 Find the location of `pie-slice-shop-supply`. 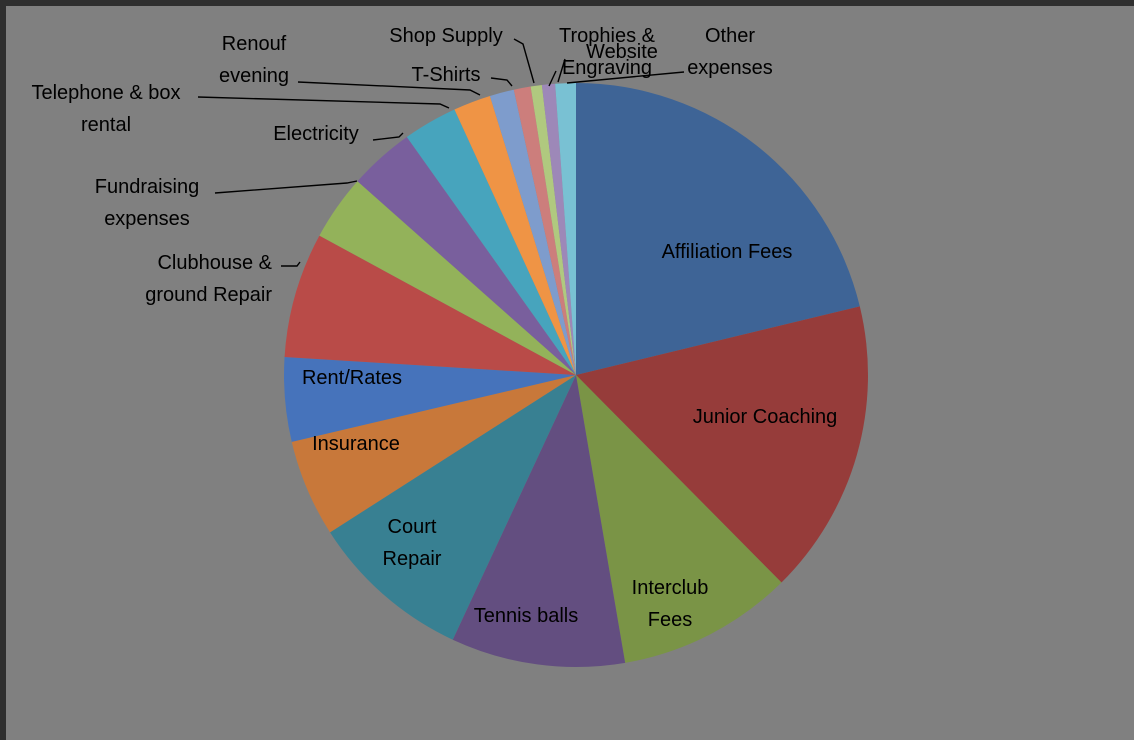

pie-slice-shop-supply is located at coordinates (544, 231).